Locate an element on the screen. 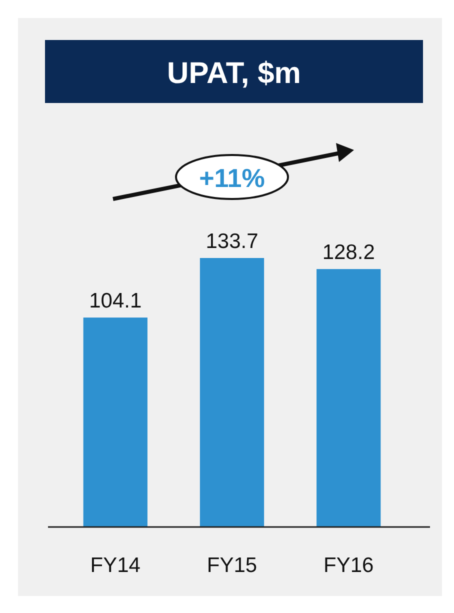 Image resolution: width=454 pixels, height=613 pixels. text: +11% is located at coordinates (232, 178).